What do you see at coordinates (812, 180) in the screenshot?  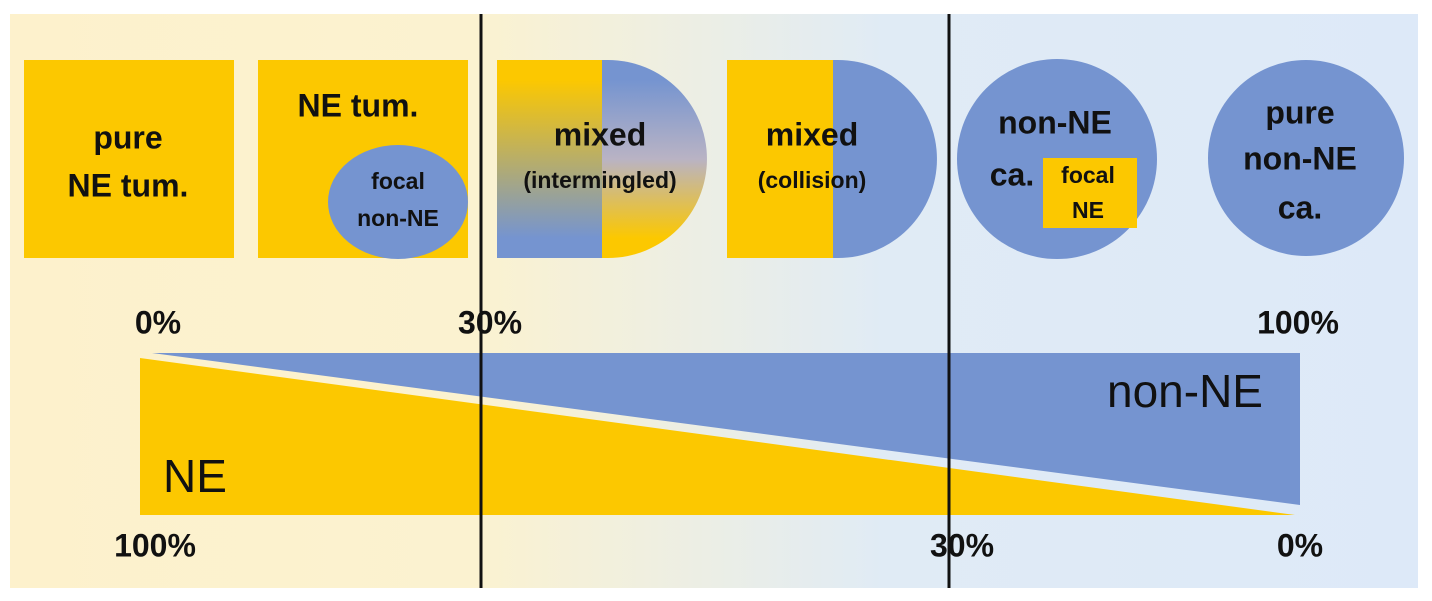 I see `label: (collision)` at bounding box center [812, 180].